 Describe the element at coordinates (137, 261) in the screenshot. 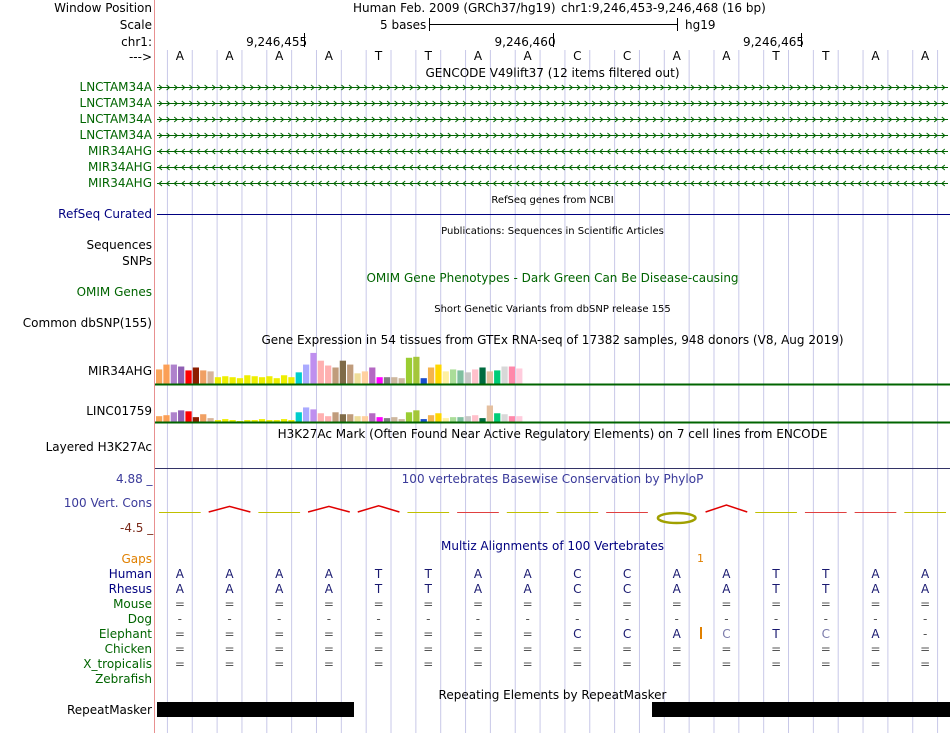

I see `snps-label: SNPs` at that location.